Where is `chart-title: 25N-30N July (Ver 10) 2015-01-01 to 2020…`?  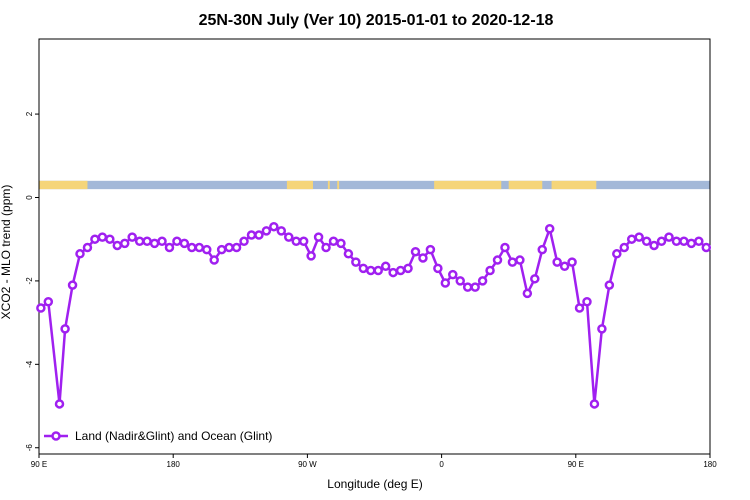 chart-title: 25N-30N July (Ver 10) 2015-01-01 to 2020… is located at coordinates (376, 20).